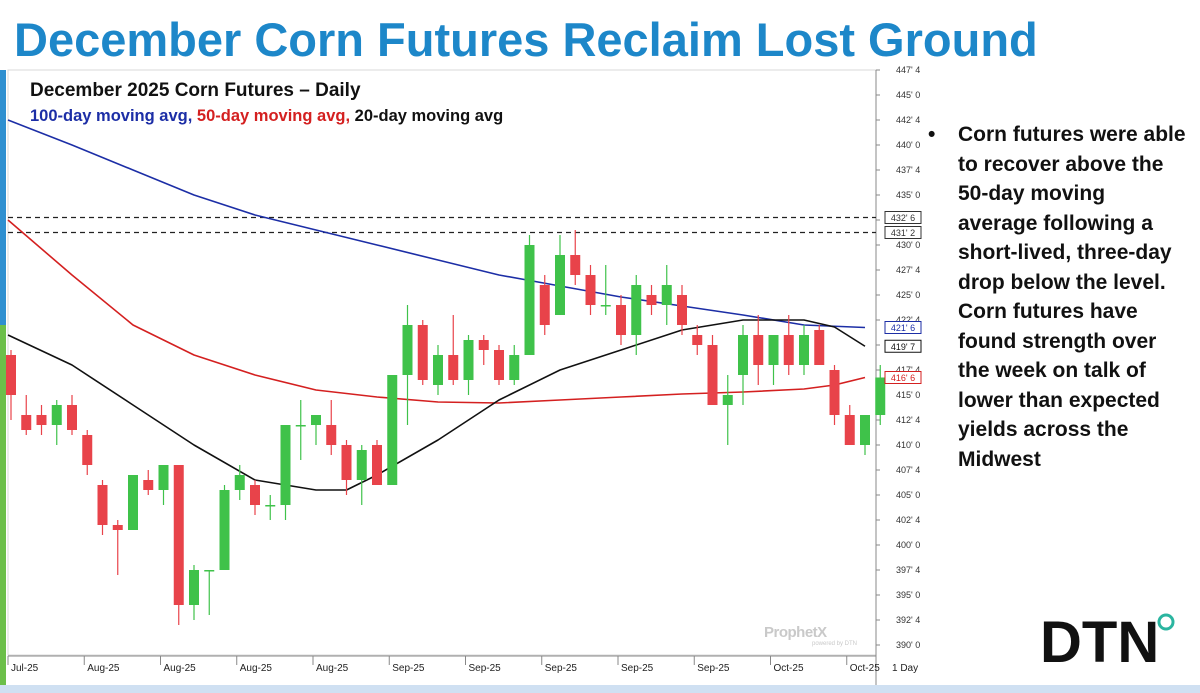 This screenshot has height=693, width=1200. Describe the element at coordinates (109, 116) in the screenshot. I see `legend-100-day: 100-day moving avg` at that location.